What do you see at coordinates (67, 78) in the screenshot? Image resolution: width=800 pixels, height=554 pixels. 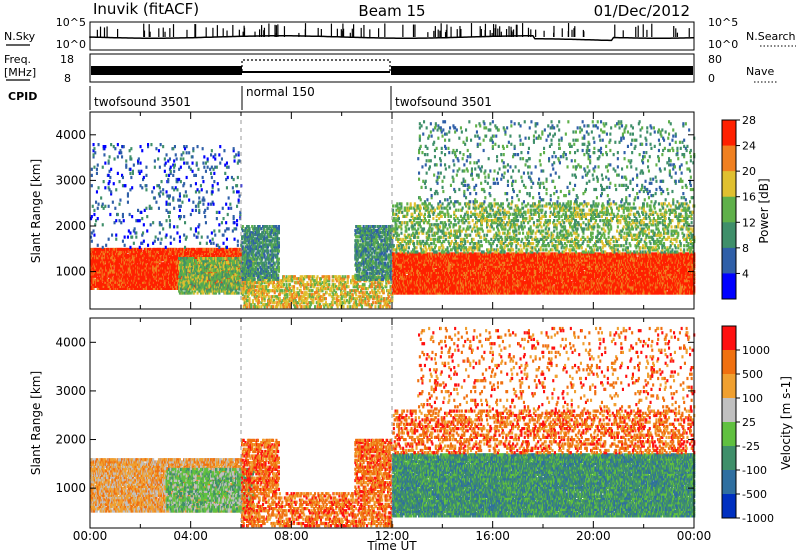 I see `freq-ytick-bottom: 8` at bounding box center [67, 78].